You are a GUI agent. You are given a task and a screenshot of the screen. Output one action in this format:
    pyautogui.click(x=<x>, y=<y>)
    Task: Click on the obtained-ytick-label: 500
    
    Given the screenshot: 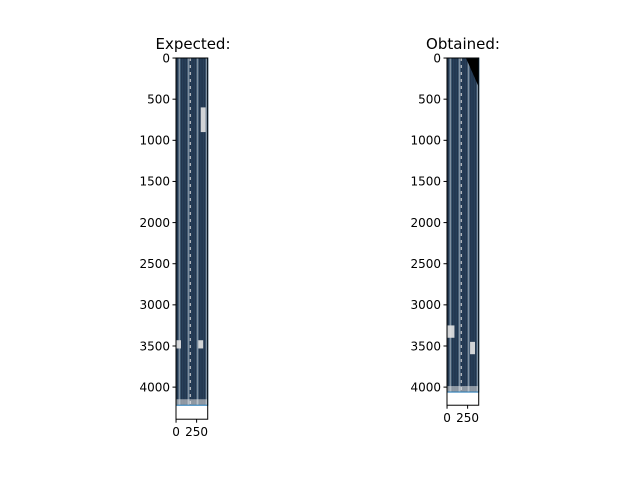 What is the action you would take?
    pyautogui.click(x=429, y=99)
    